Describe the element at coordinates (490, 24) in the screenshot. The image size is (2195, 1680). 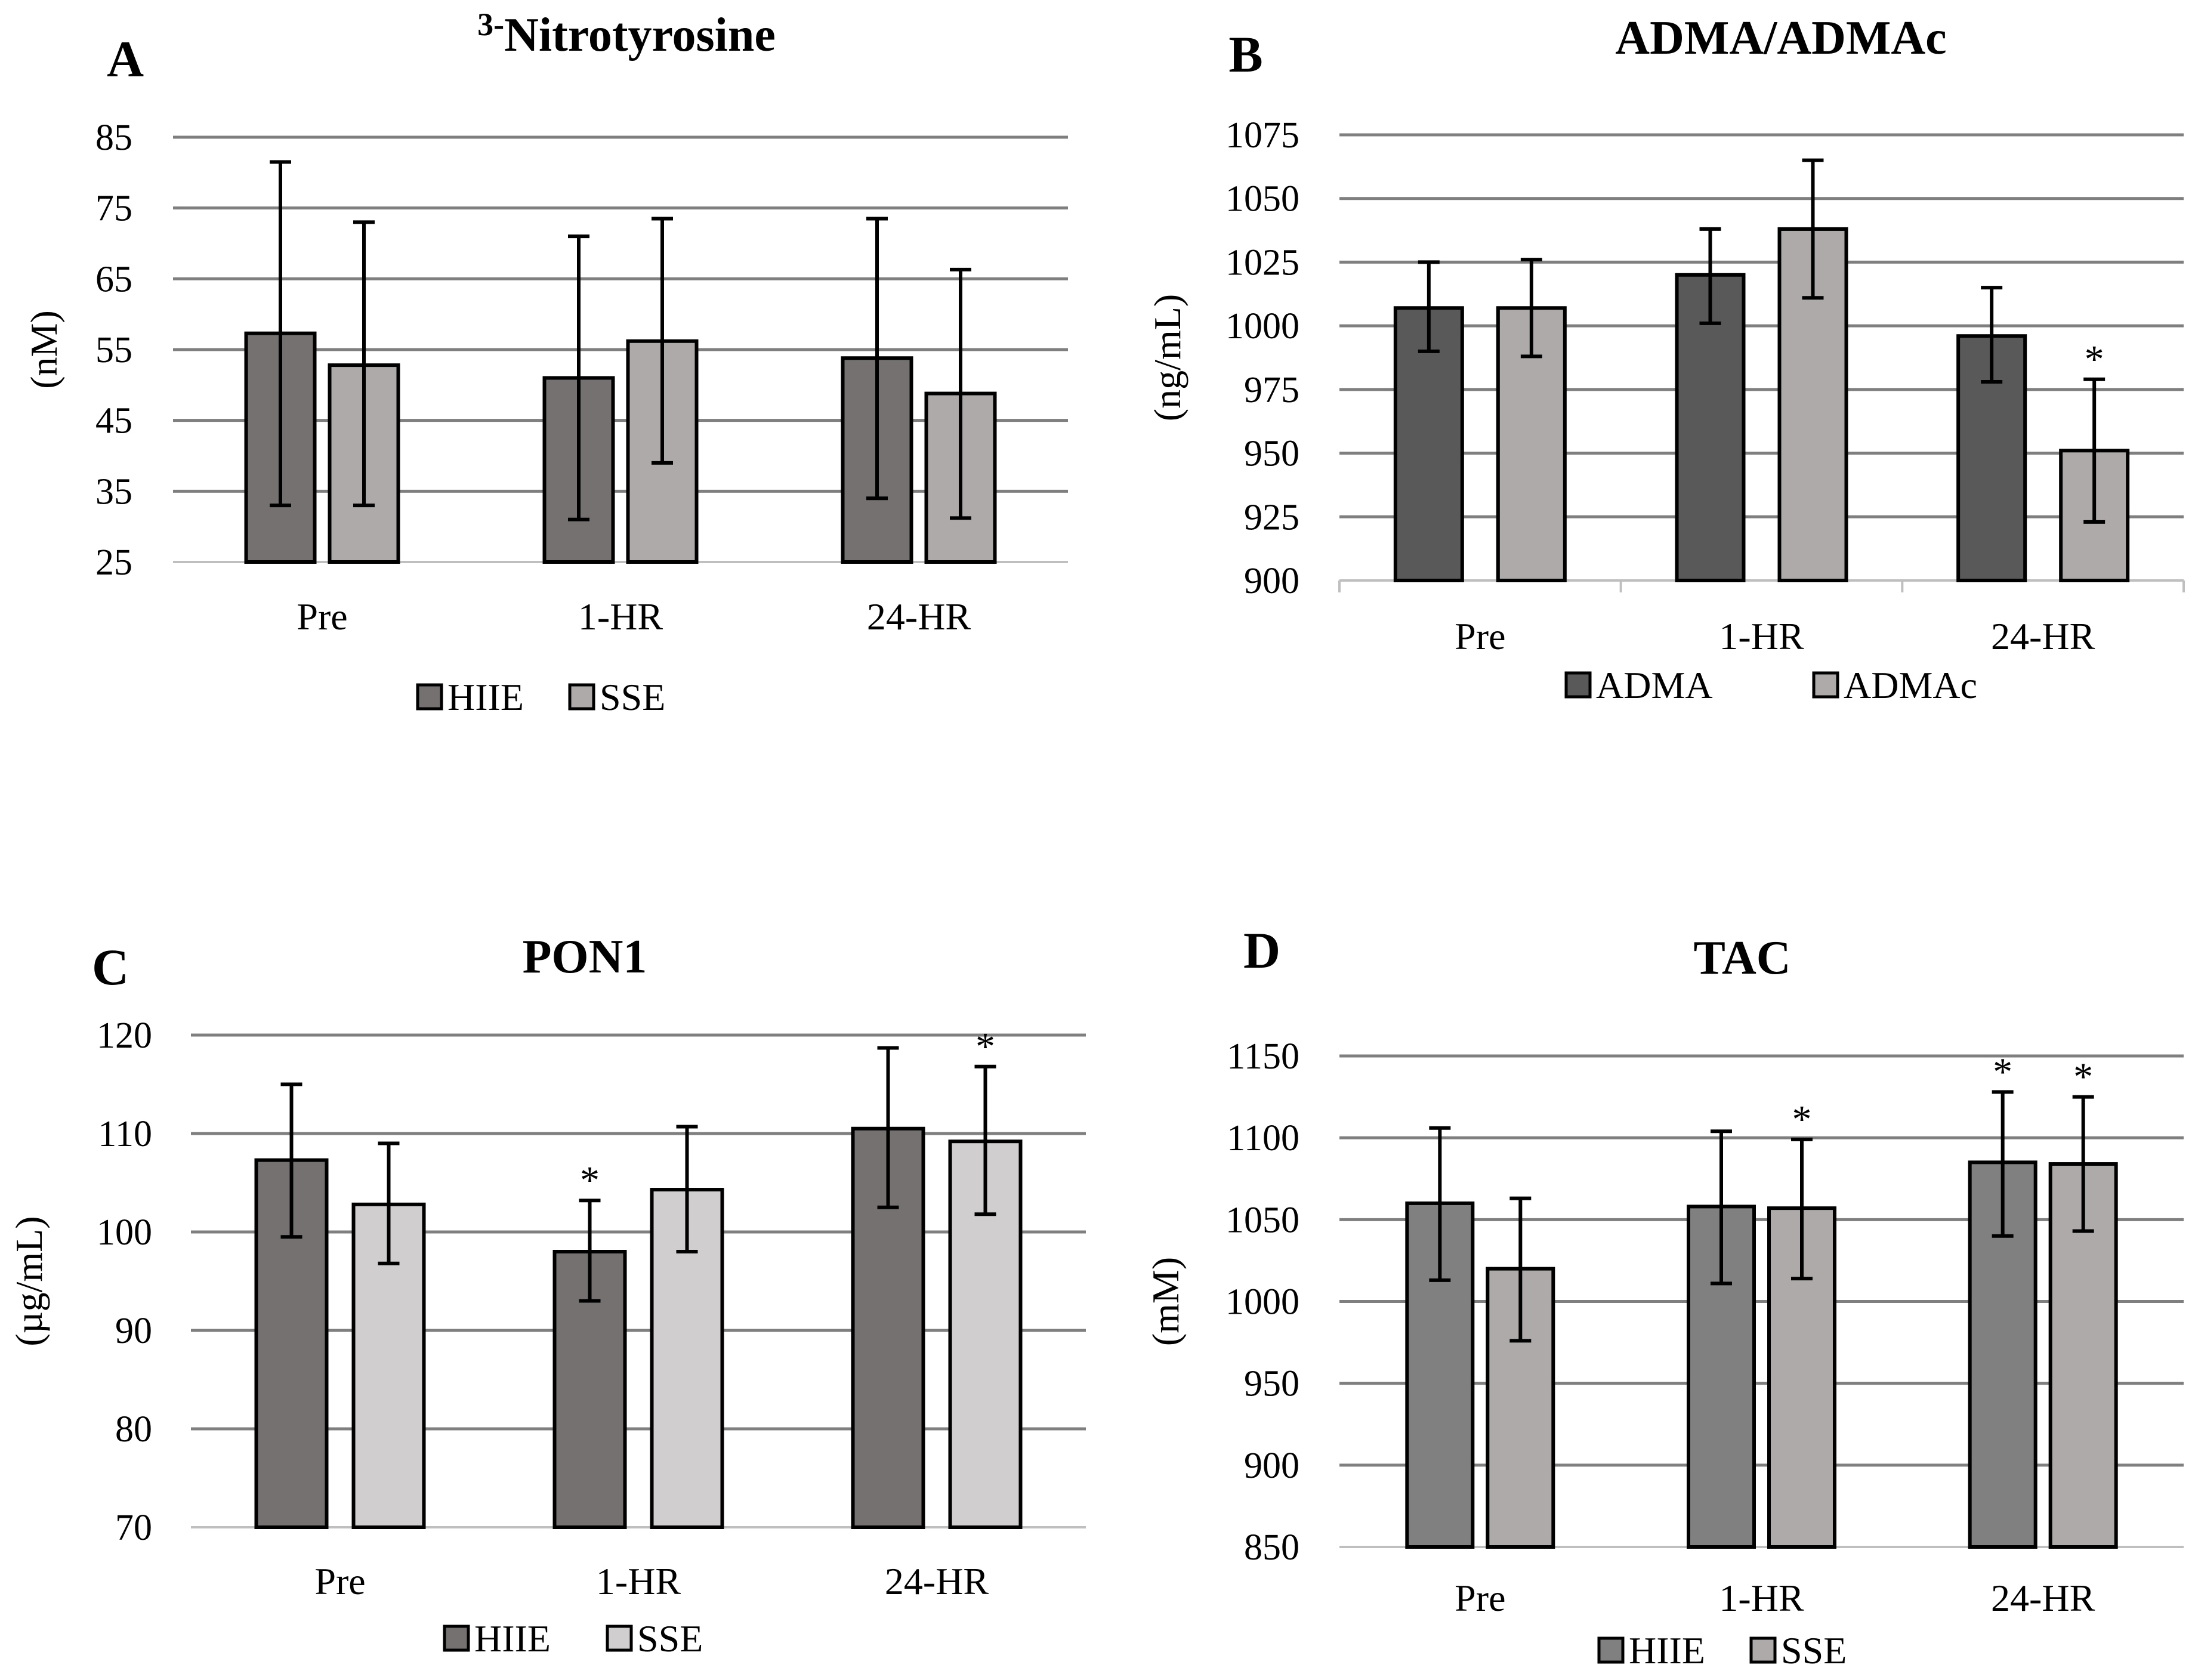
I see `title-superscript: 3-` at that location.